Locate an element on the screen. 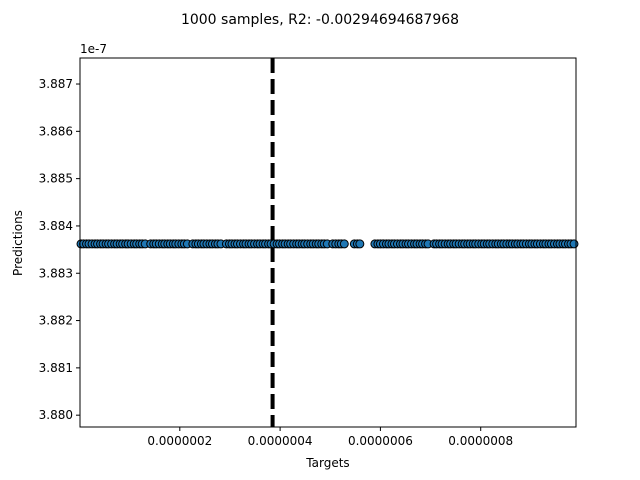 This screenshot has height=480, width=640. y-tick-label: 3.881 is located at coordinates (56, 368).